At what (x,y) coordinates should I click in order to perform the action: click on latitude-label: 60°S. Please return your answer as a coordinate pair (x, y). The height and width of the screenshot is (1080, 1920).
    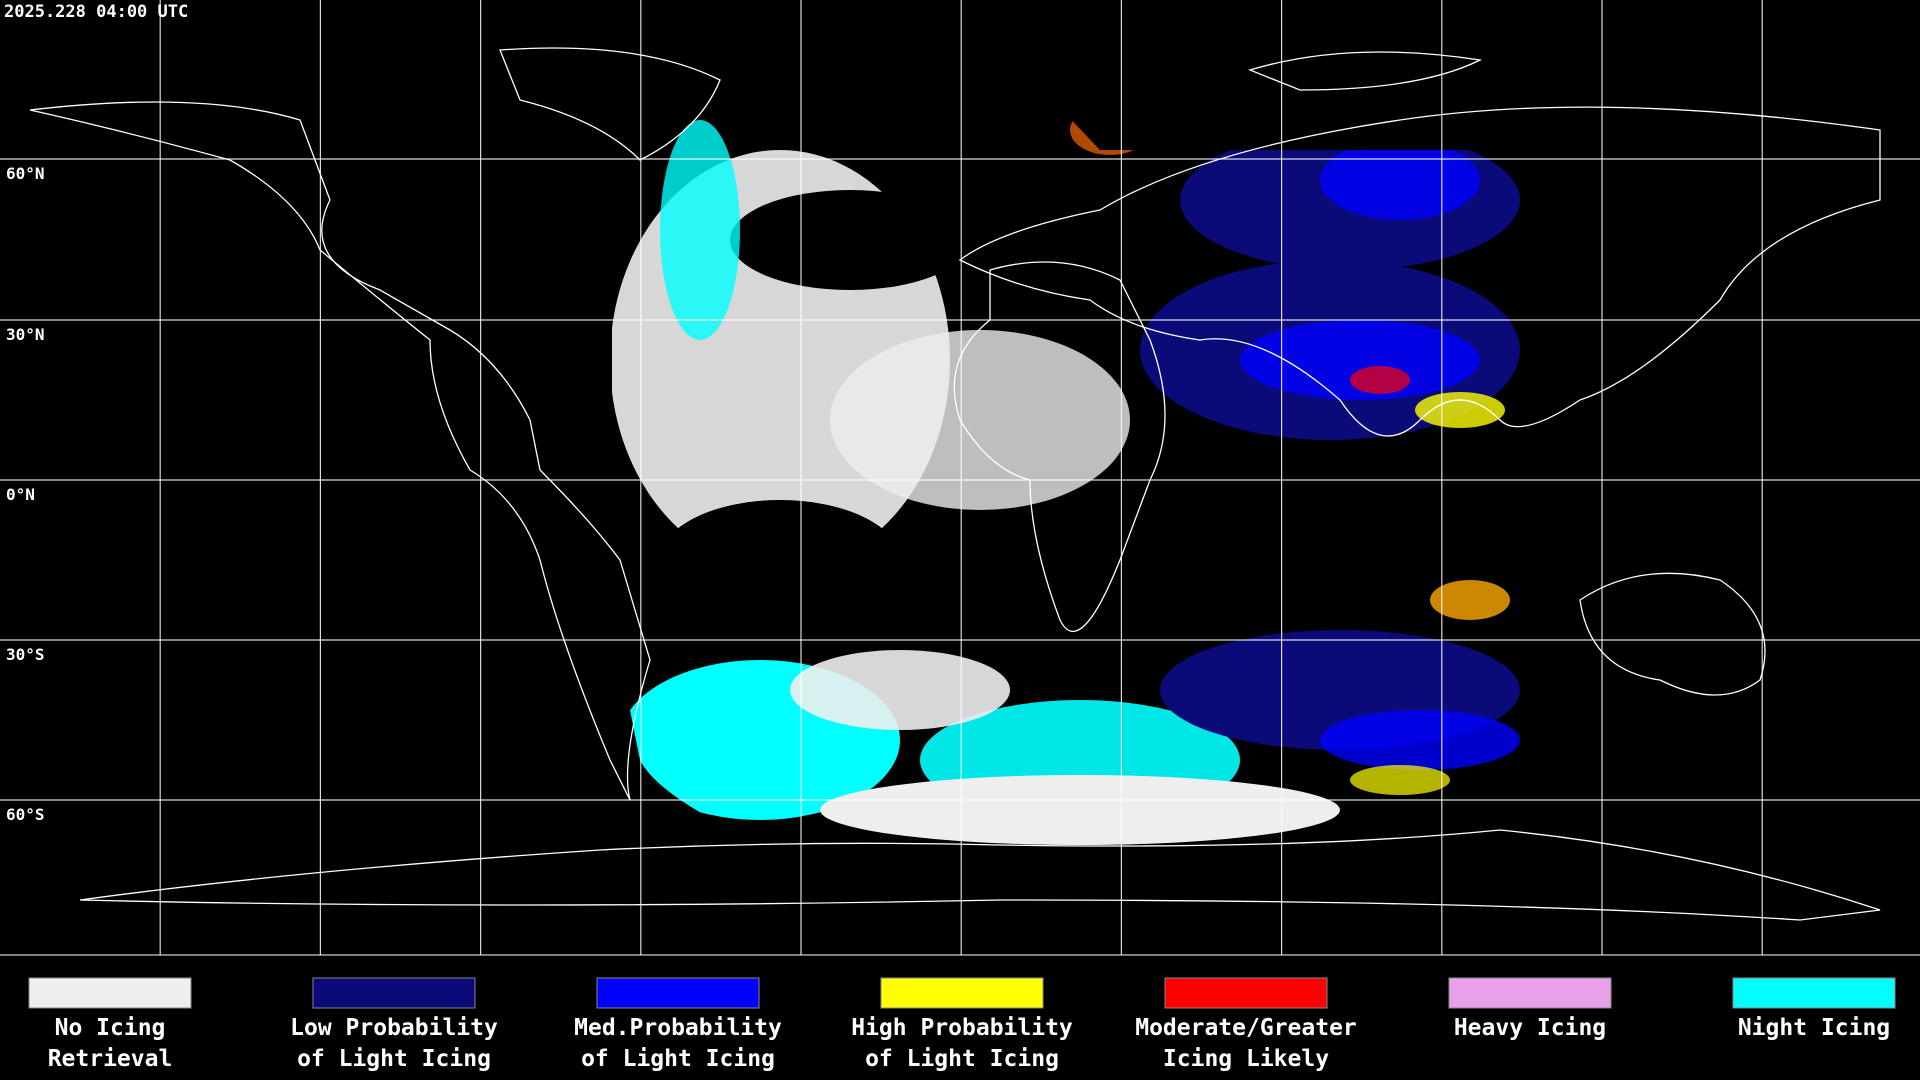
    Looking at the image, I should click on (25, 814).